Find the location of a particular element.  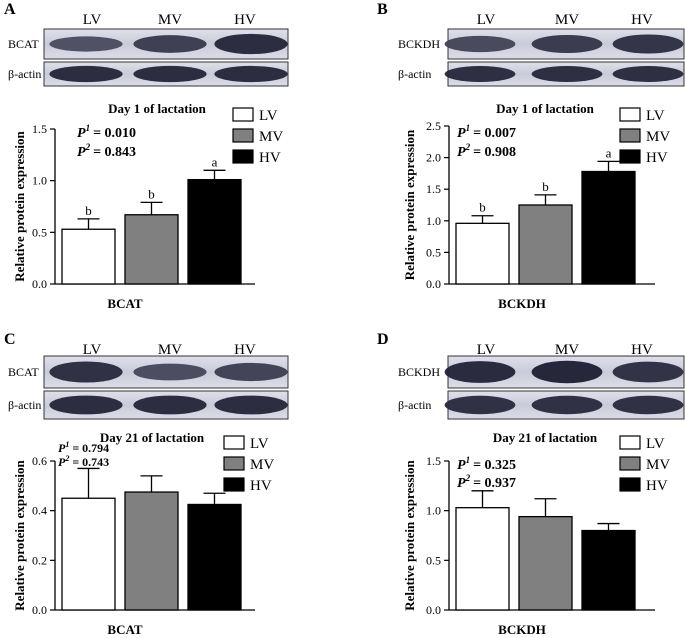

p-value-2: P2 = 0.908 is located at coordinates (486, 151).